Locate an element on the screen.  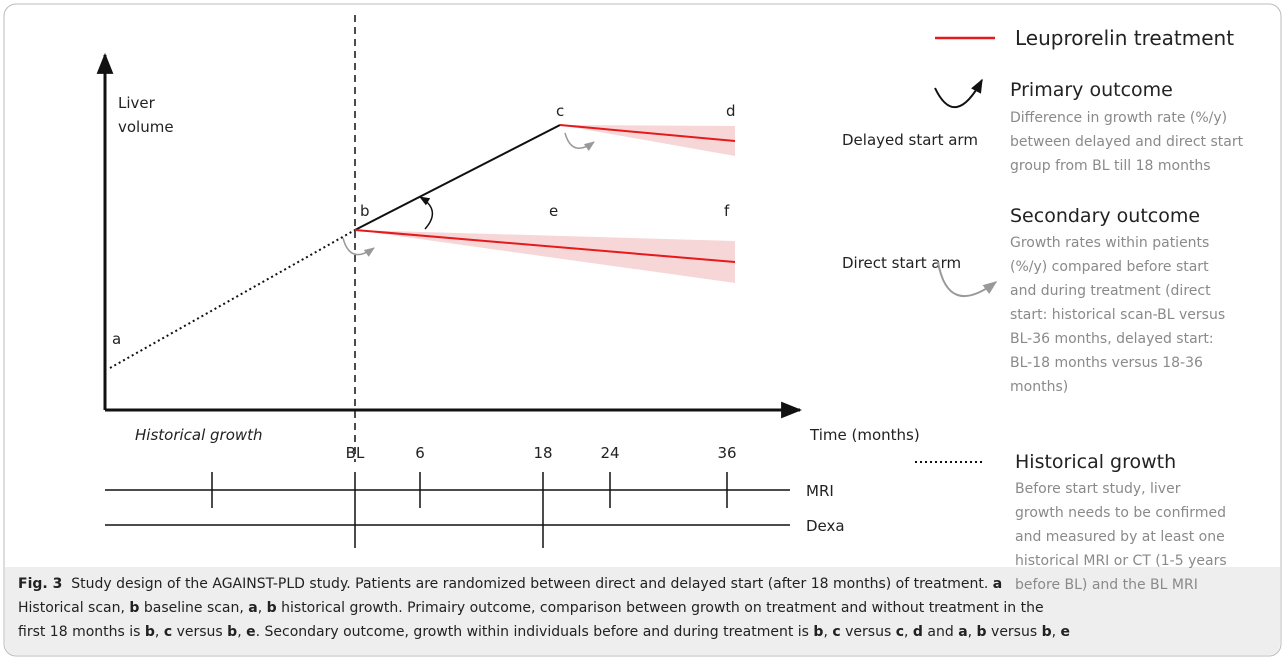
historical-line is located at coordinates (232, 299).